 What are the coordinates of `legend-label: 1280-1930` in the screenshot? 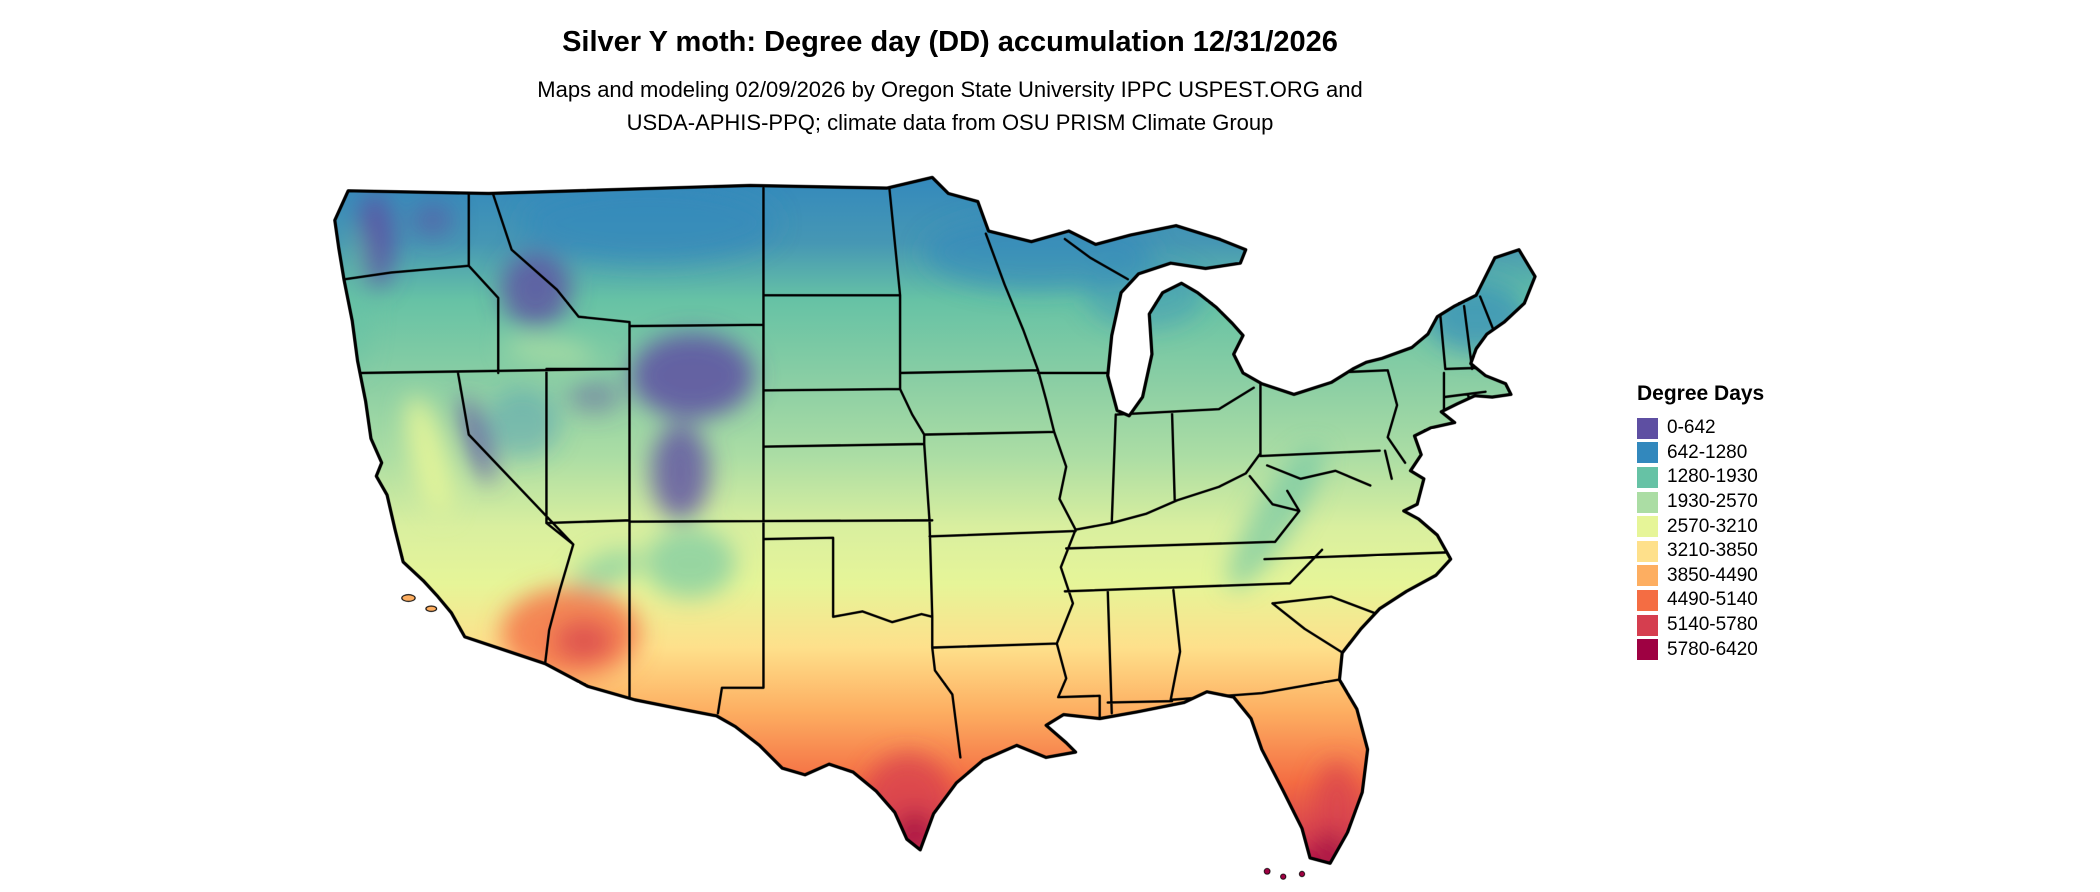 It's located at (1712, 477).